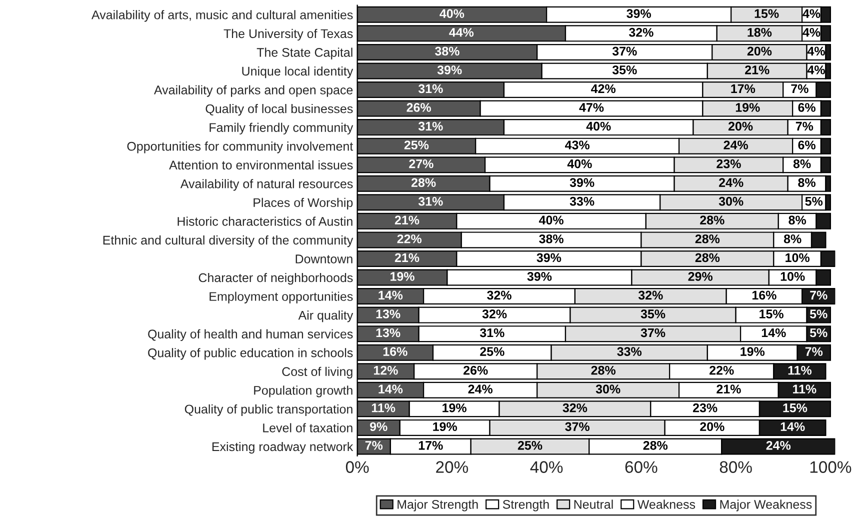 The image size is (861, 527). Describe the element at coordinates (307, 427) in the screenshot. I see `y-tick-label: Level of taxation` at that location.